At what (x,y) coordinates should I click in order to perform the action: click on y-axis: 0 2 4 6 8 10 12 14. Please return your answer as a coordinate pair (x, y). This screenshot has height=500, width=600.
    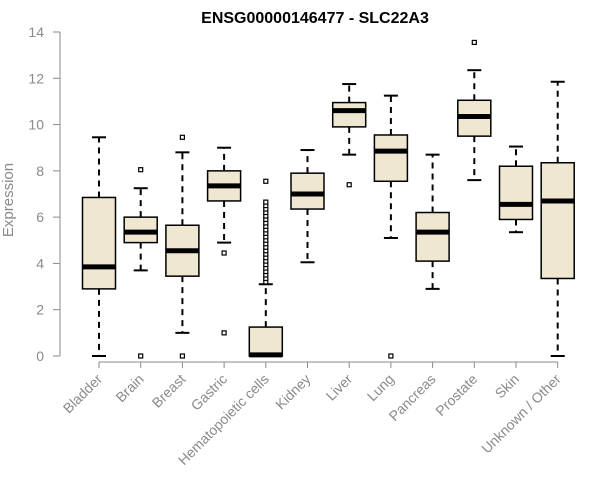
    Looking at the image, I should click on (44, 194).